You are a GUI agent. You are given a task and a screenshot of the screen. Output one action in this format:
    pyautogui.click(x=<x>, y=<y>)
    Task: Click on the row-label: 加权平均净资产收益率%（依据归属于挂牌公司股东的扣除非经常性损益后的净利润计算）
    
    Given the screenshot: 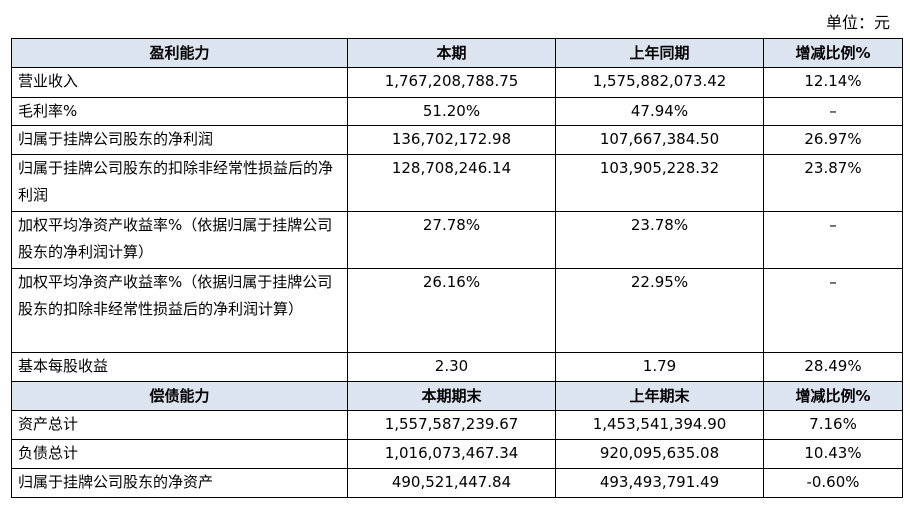 What is the action you would take?
    pyautogui.click(x=179, y=310)
    